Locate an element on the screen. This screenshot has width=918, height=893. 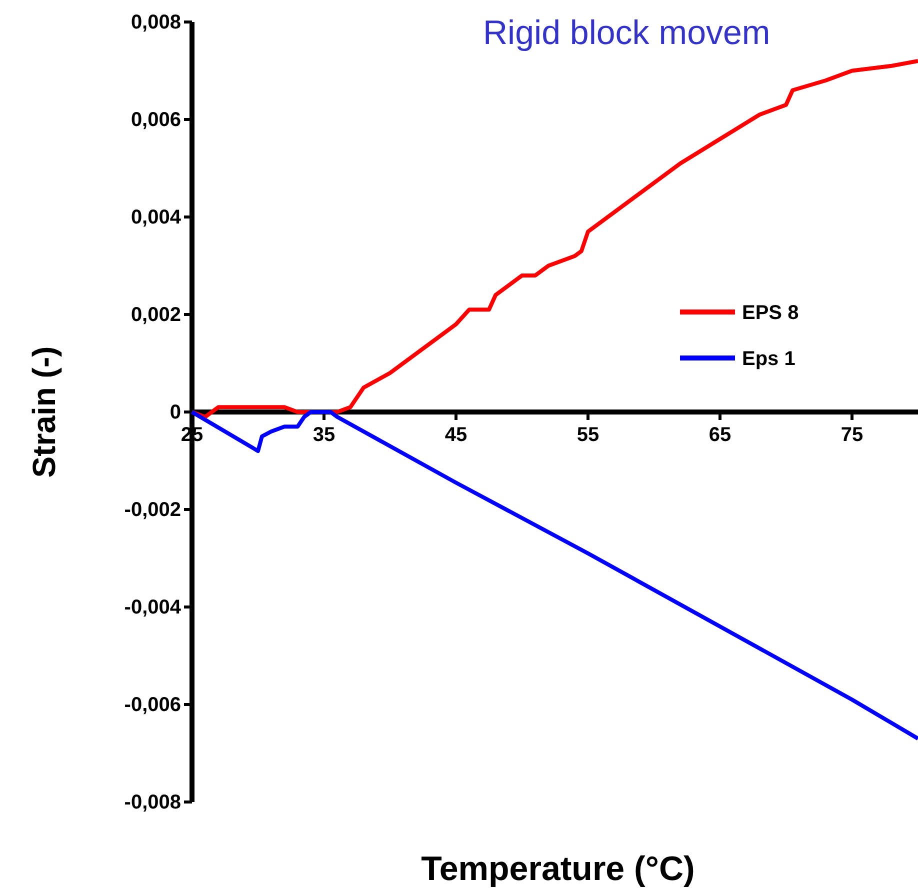
y-tick-label: -0,006 is located at coordinates (152, 705).